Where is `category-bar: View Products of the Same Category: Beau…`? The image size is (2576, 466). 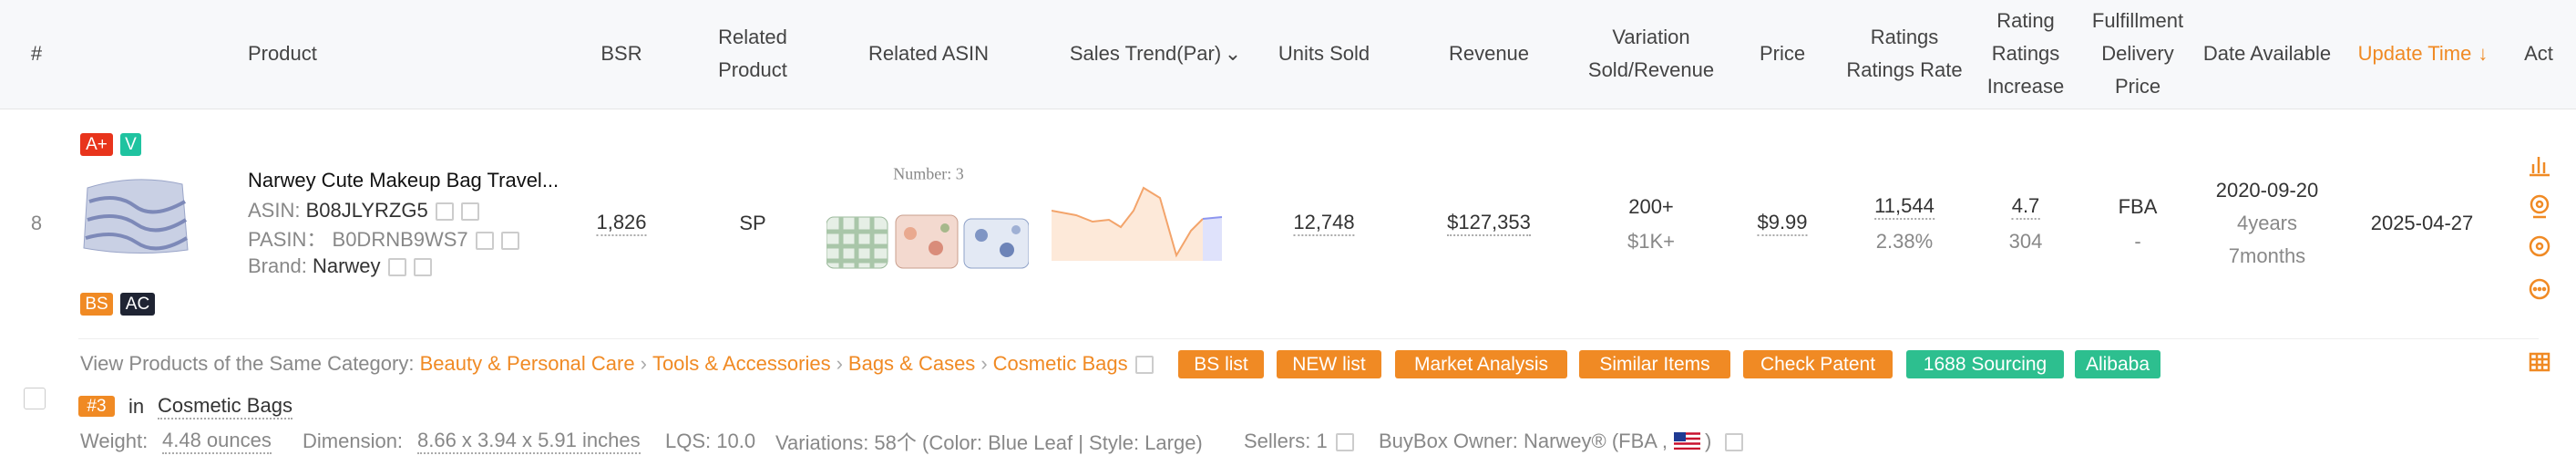 category-bar: View Products of the Same Category: Beau… is located at coordinates (617, 364).